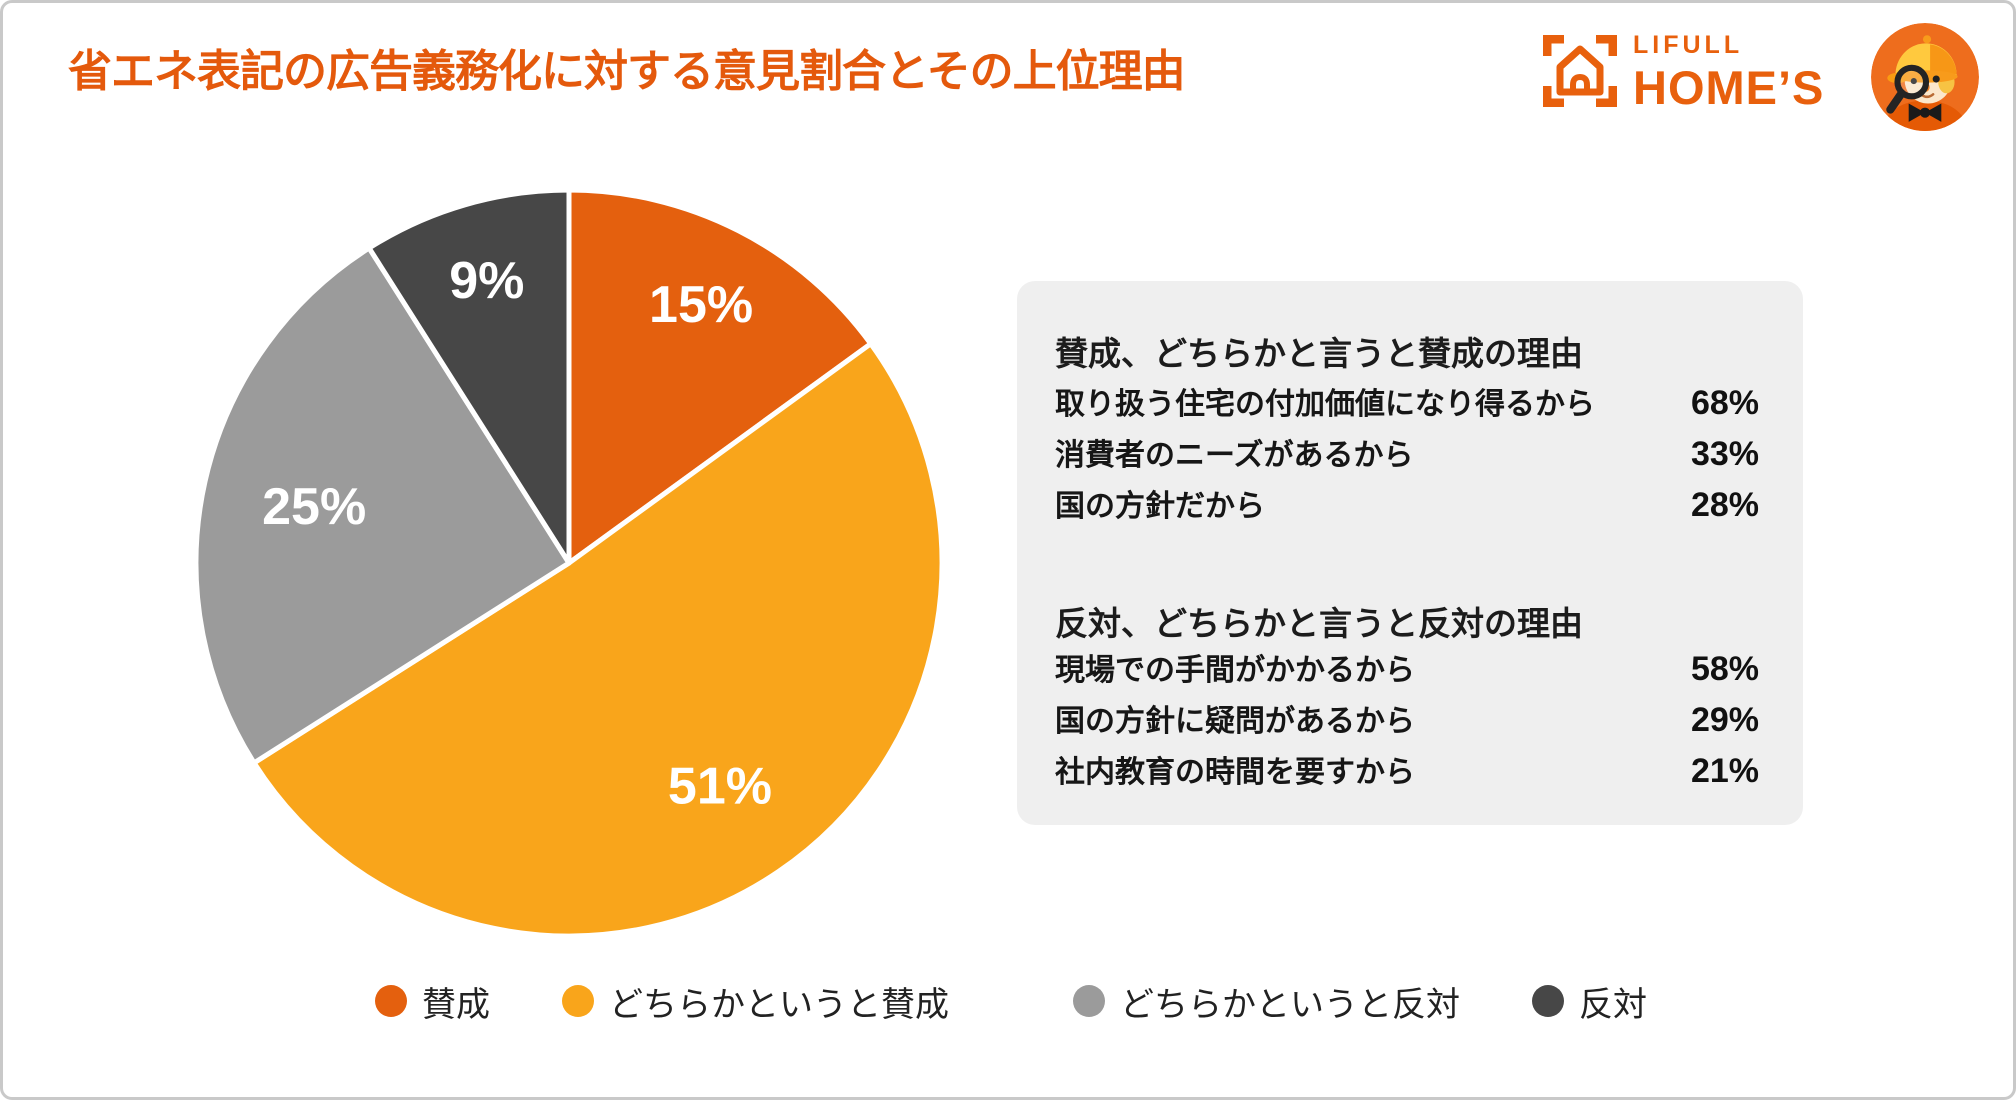 This screenshot has height=1100, width=2016. I want to click on pie-slice-label-2: 25%, so click(314, 507).